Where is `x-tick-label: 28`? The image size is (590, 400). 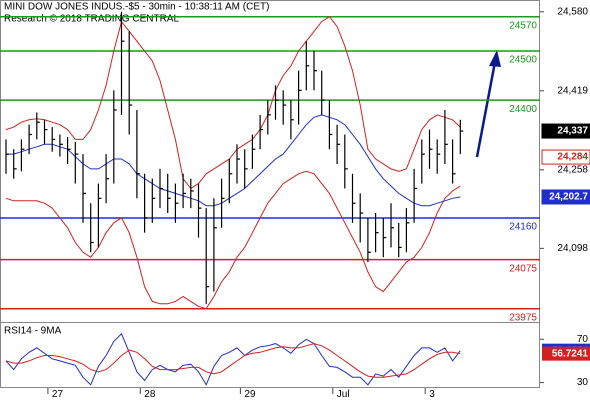
x-tick-label: 28 is located at coordinates (150, 394).